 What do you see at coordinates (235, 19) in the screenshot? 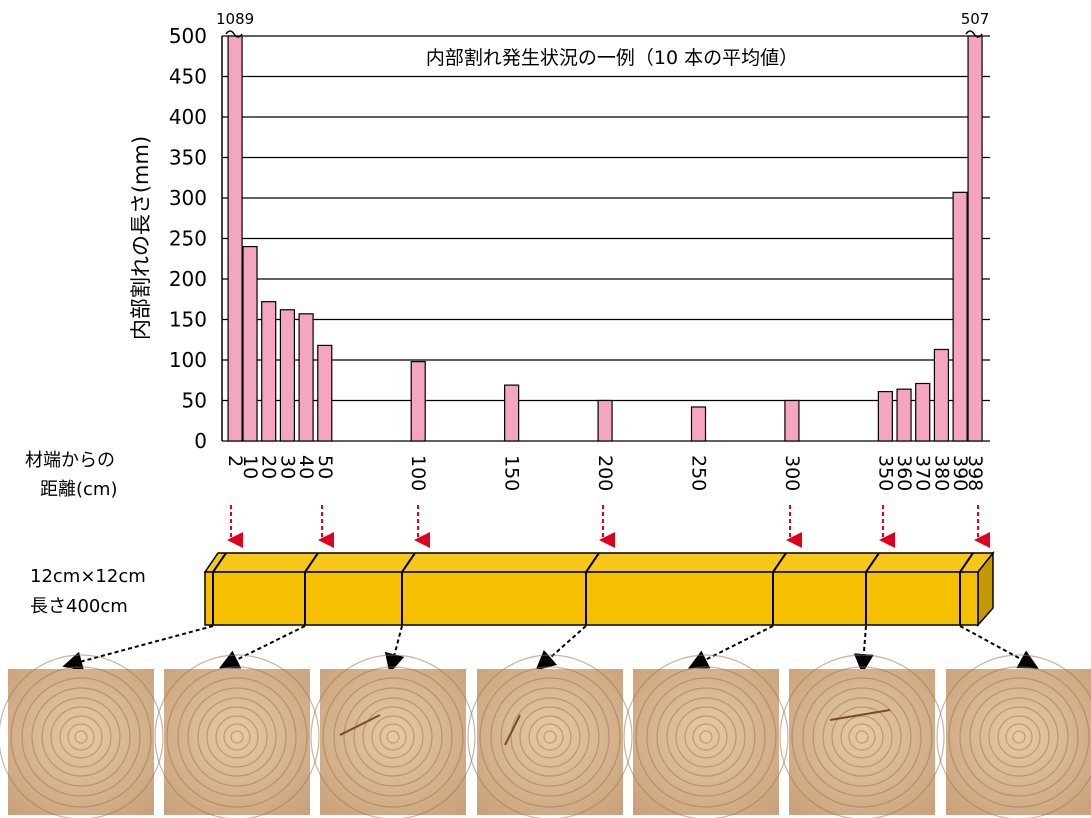
I see `value-label: 1089` at bounding box center [235, 19].